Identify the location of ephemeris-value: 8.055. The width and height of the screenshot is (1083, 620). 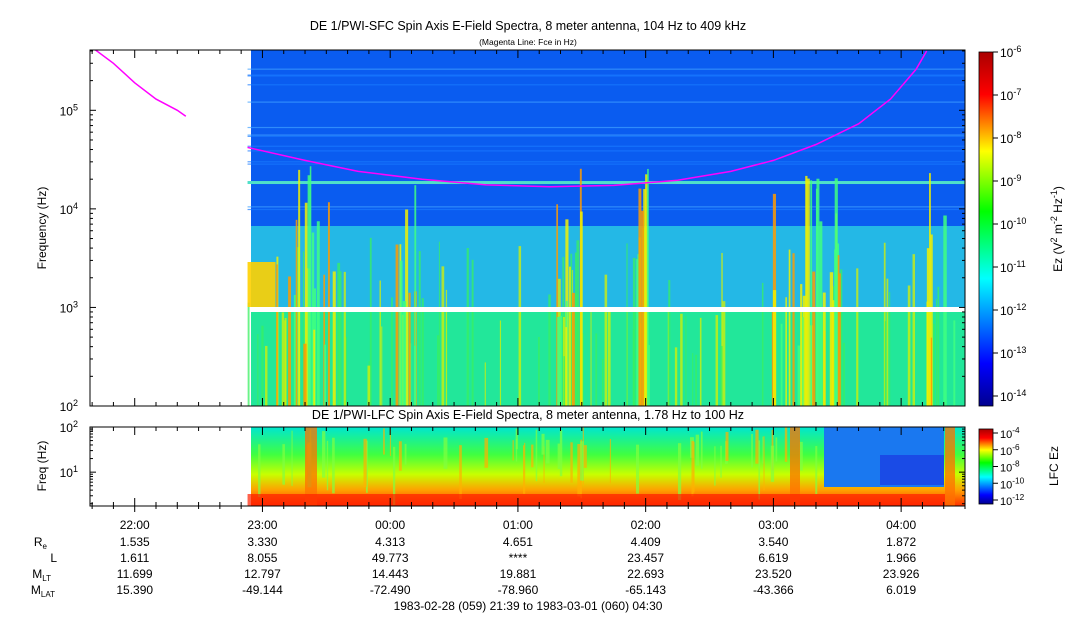
(262, 558).